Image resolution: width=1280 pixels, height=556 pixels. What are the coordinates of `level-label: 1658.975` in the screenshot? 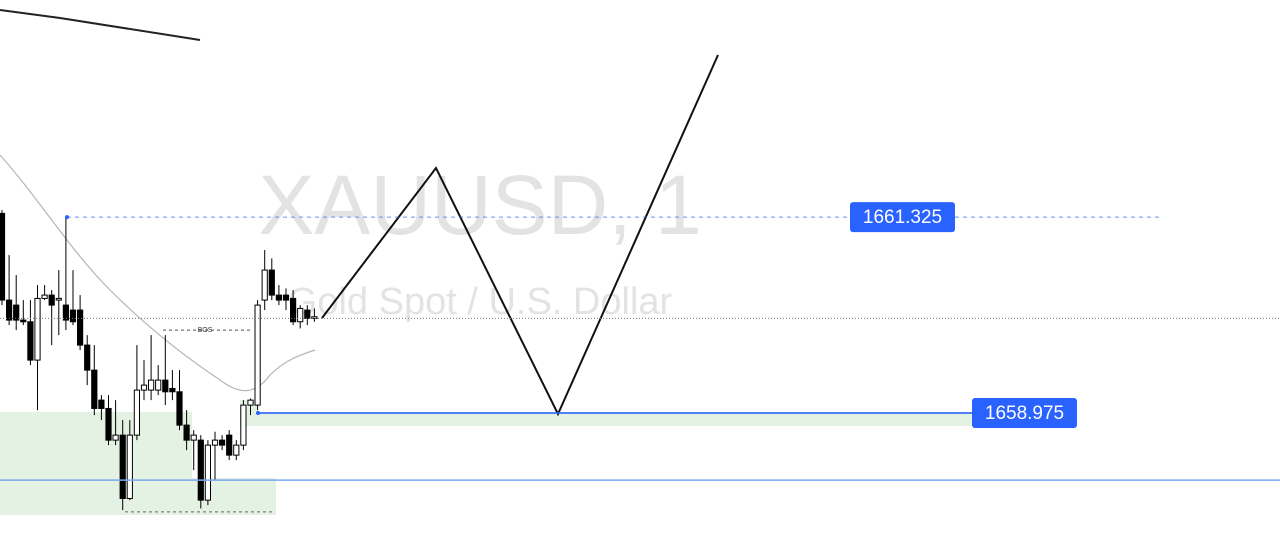 It's located at (1024, 413).